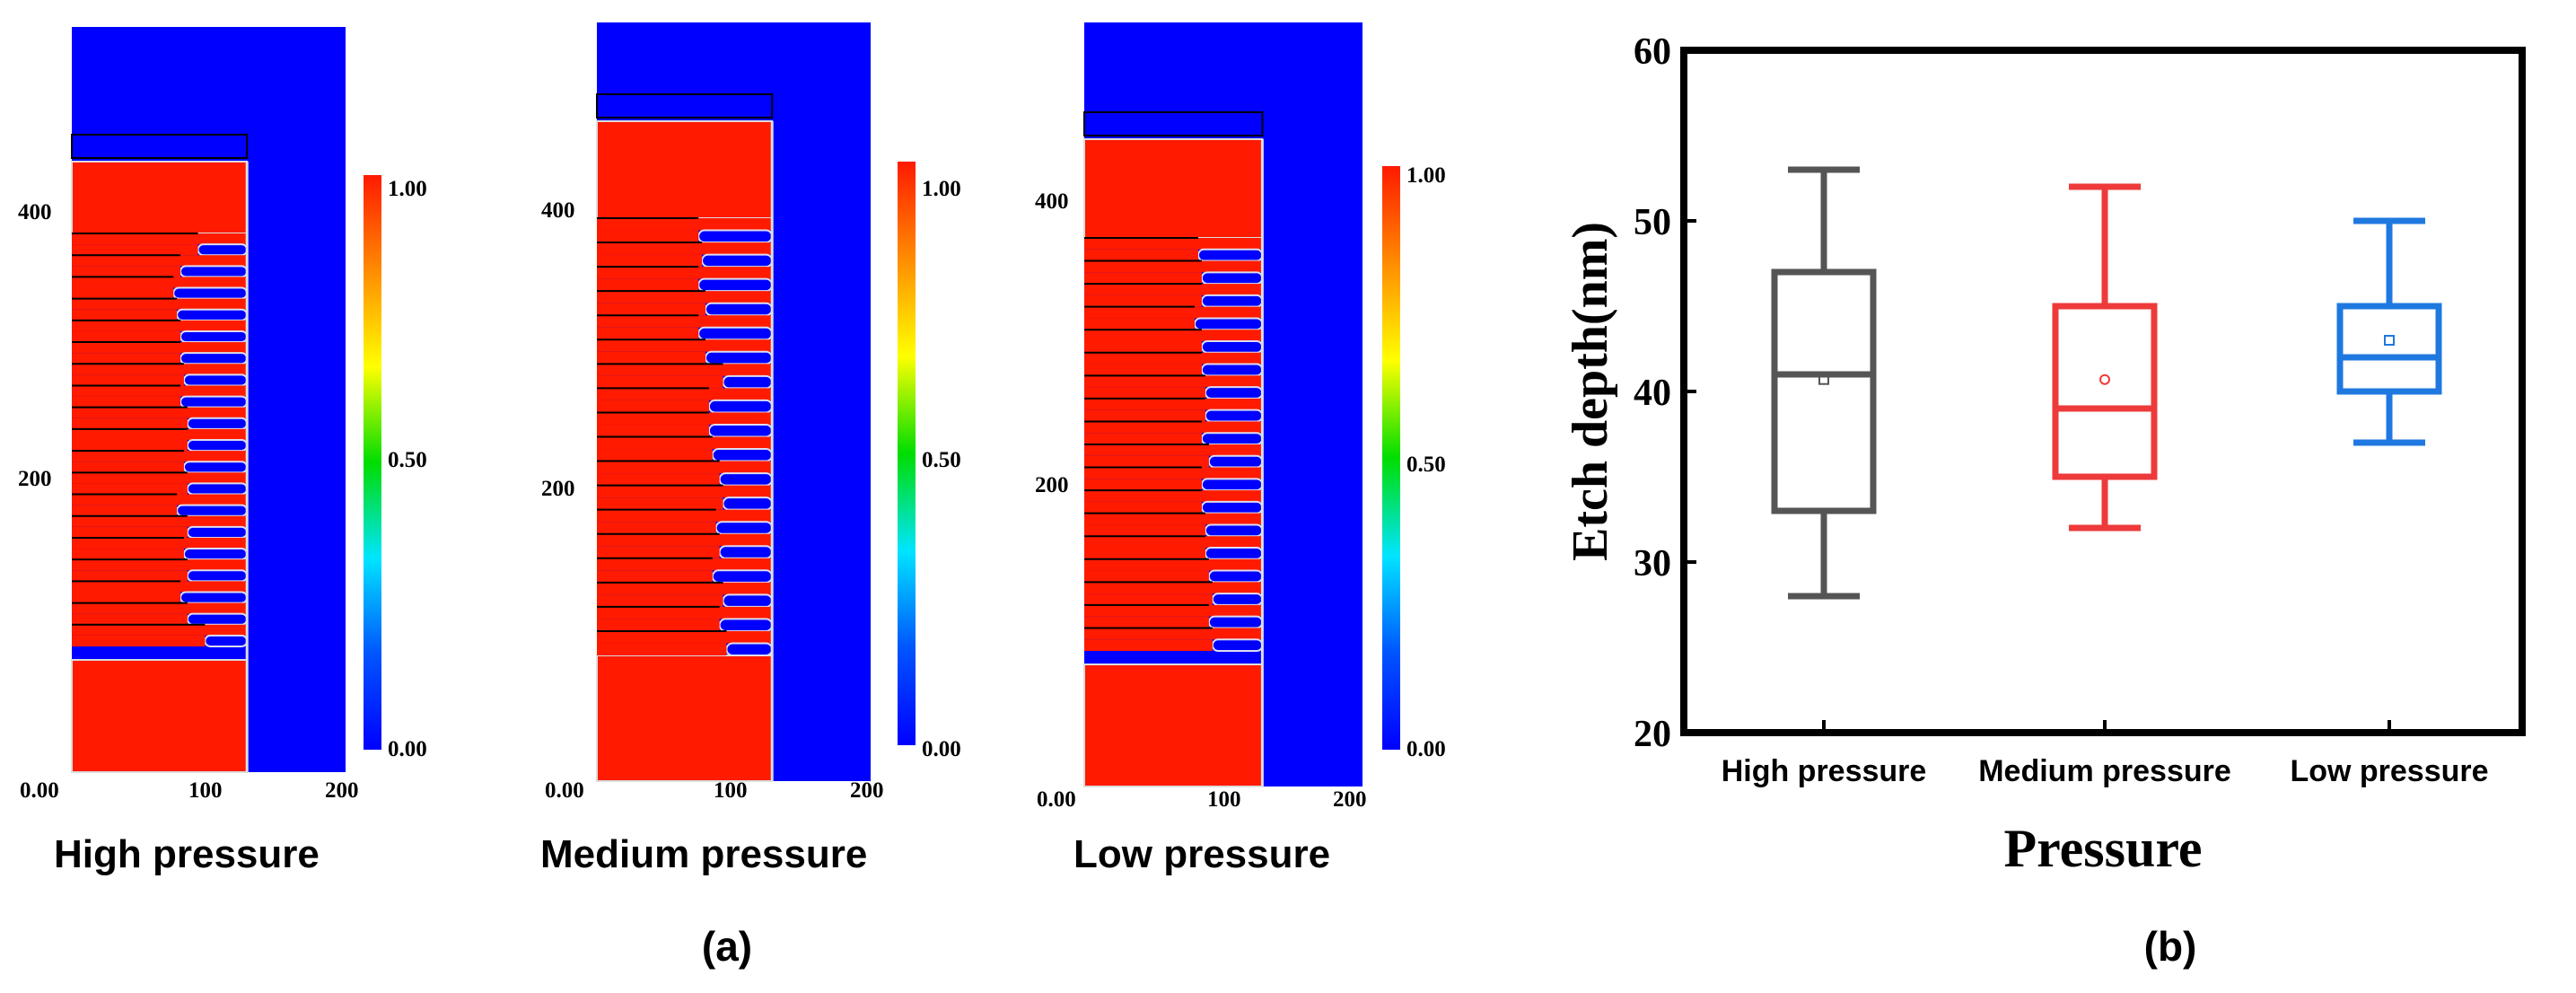 The height and width of the screenshot is (993, 2576). Describe the element at coordinates (1652, 222) in the screenshot. I see `y-tick-label: 50` at that location.